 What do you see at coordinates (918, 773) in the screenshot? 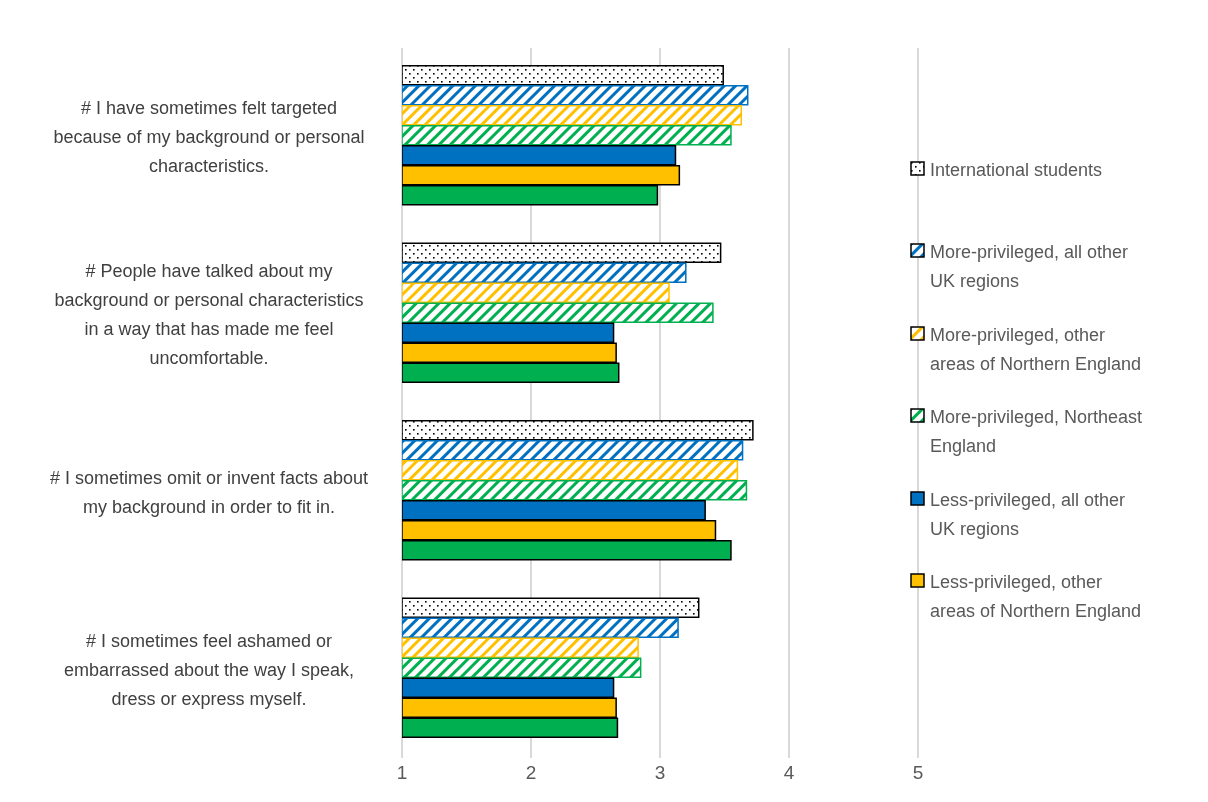
I see `x-tick-label: 5` at bounding box center [918, 773].